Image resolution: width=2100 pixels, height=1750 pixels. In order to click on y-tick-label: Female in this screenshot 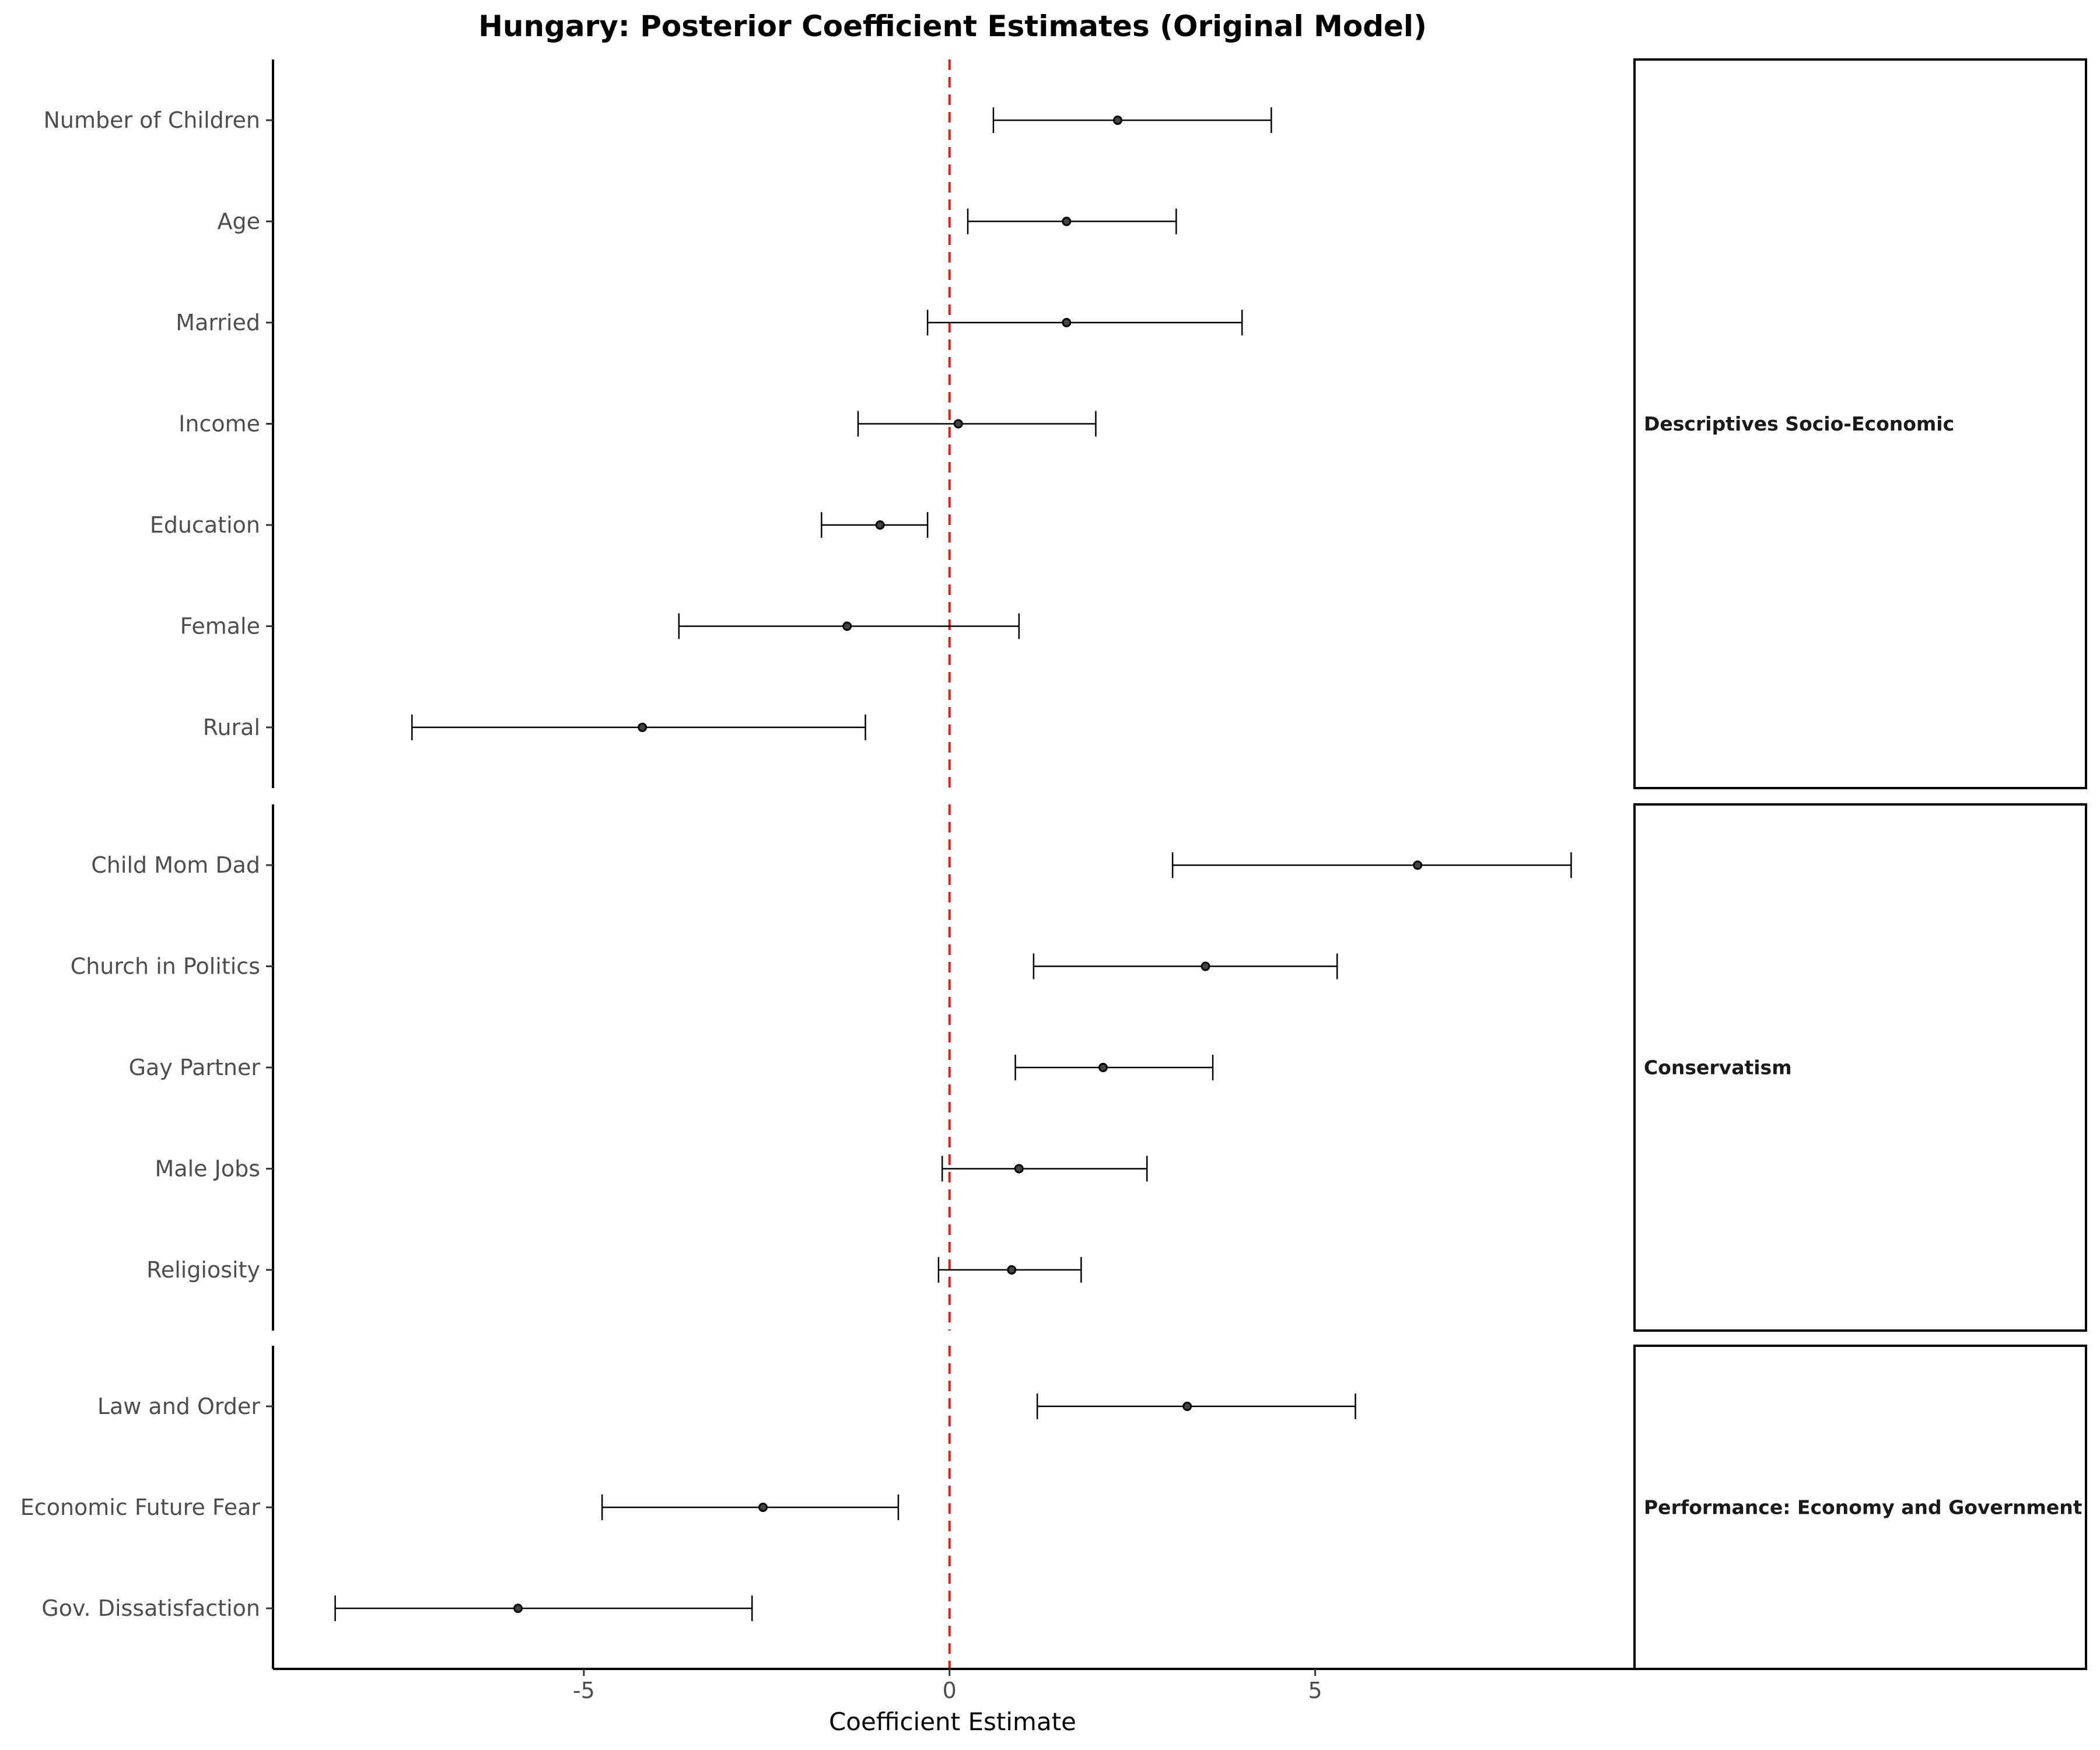, I will do `click(220, 626)`.